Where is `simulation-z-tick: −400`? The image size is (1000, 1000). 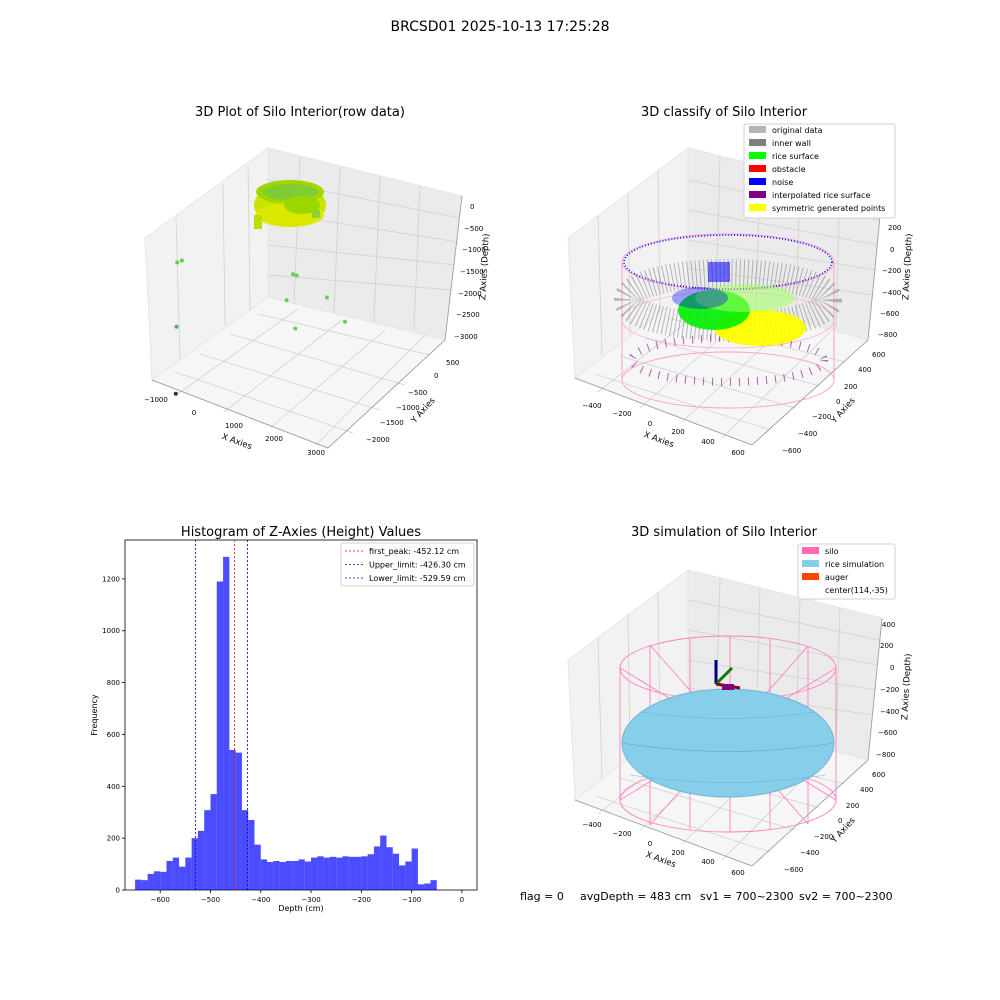 simulation-z-tick: −400 is located at coordinates (889, 712).